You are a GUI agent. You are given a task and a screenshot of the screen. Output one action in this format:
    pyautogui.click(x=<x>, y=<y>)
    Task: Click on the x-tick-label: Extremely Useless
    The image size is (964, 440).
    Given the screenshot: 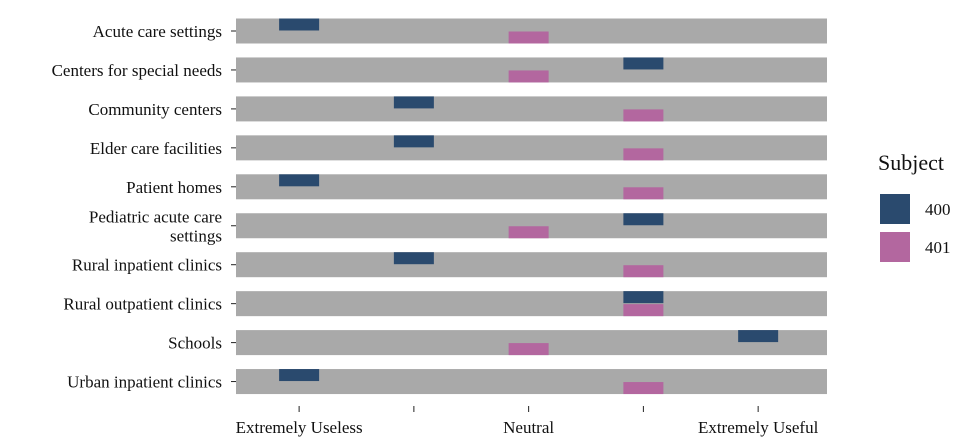 What is the action you would take?
    pyautogui.click(x=299, y=427)
    